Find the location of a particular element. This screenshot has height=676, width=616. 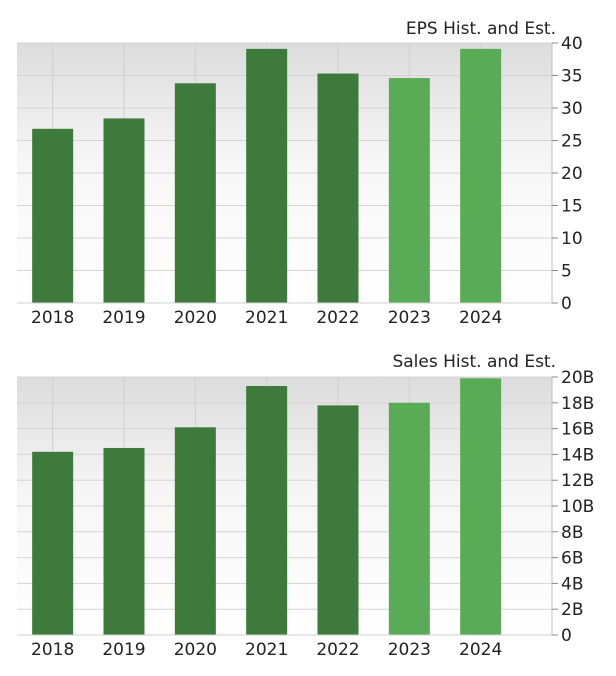

y-tick-label: 10B is located at coordinates (577, 507).